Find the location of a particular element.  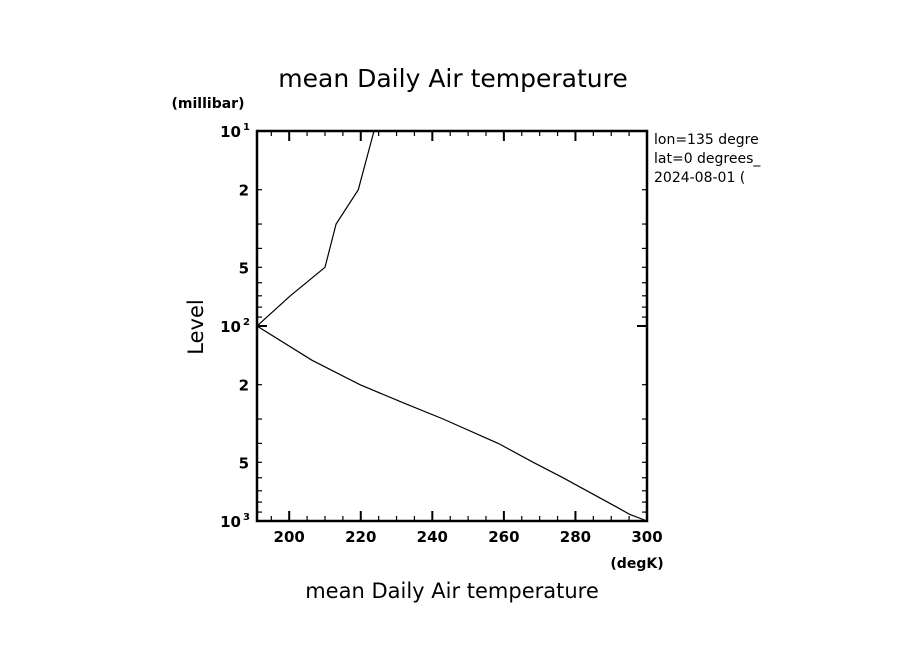

y-axis-label: Level is located at coordinates (196, 326).